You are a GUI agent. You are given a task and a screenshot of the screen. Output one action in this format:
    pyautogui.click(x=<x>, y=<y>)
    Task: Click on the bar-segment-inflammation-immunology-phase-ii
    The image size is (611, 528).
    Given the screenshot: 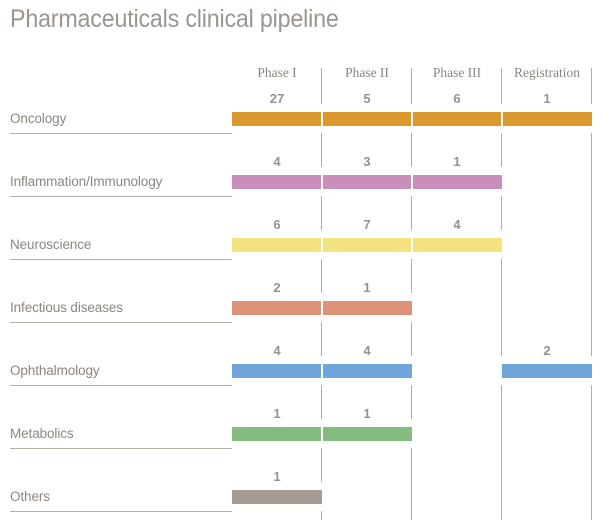 What is the action you would take?
    pyautogui.click(x=367, y=182)
    